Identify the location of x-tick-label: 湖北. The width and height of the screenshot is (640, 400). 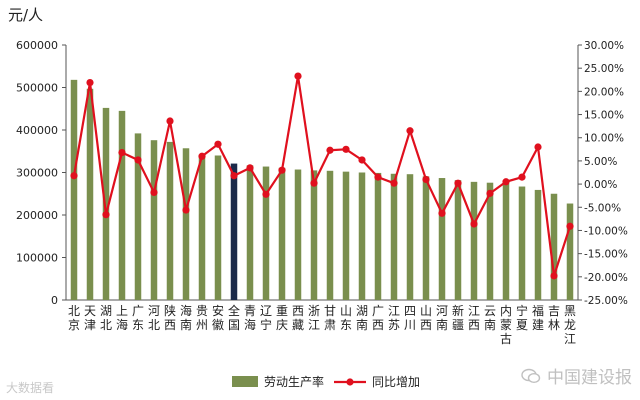
(106, 317).